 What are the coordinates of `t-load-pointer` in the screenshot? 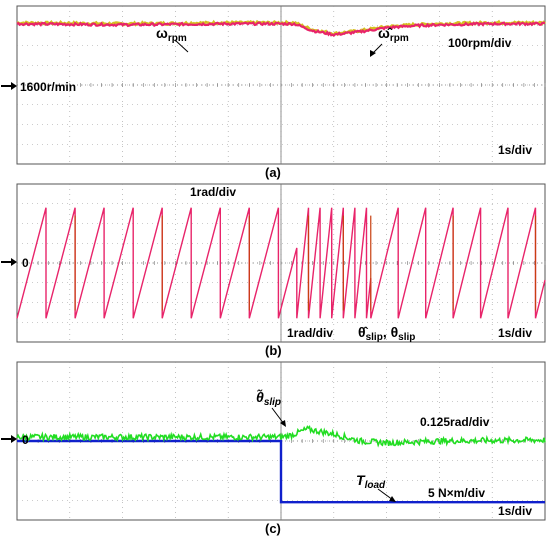 It's located at (386, 495).